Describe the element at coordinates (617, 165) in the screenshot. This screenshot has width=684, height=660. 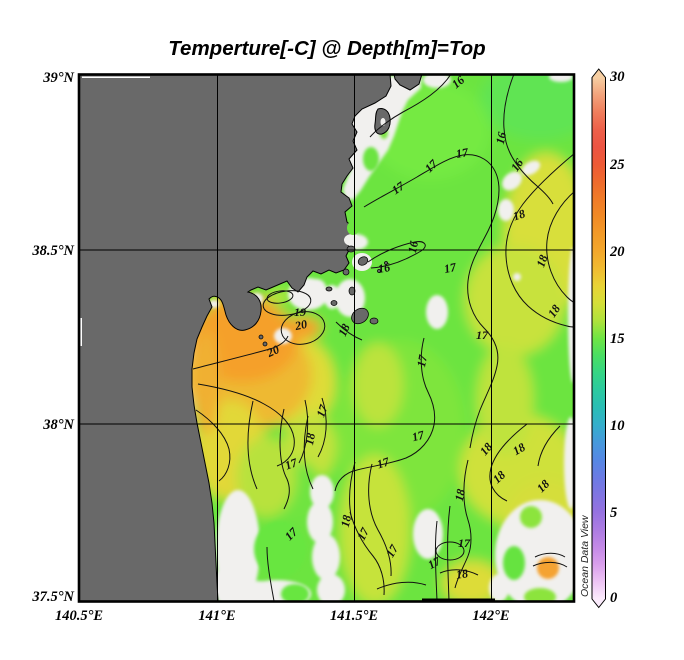
I see `svg-text: 25` at that location.